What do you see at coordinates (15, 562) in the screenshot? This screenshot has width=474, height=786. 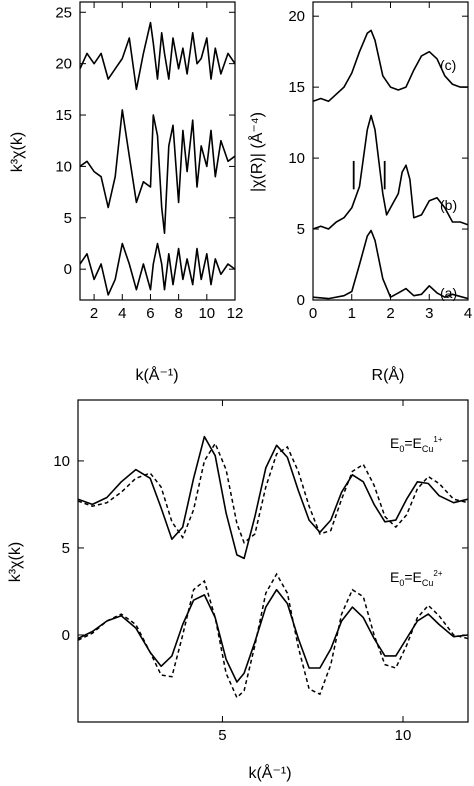 I see `bottom-y-axis-label: k³χ(k)` at bounding box center [15, 562].